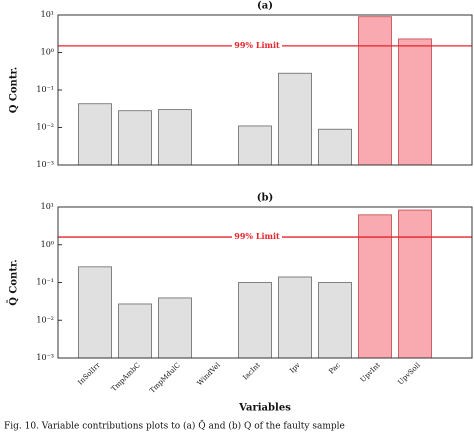  Describe the element at coordinates (14, 90) in the screenshot. I see `y-axis-label: Q Contr.` at that location.